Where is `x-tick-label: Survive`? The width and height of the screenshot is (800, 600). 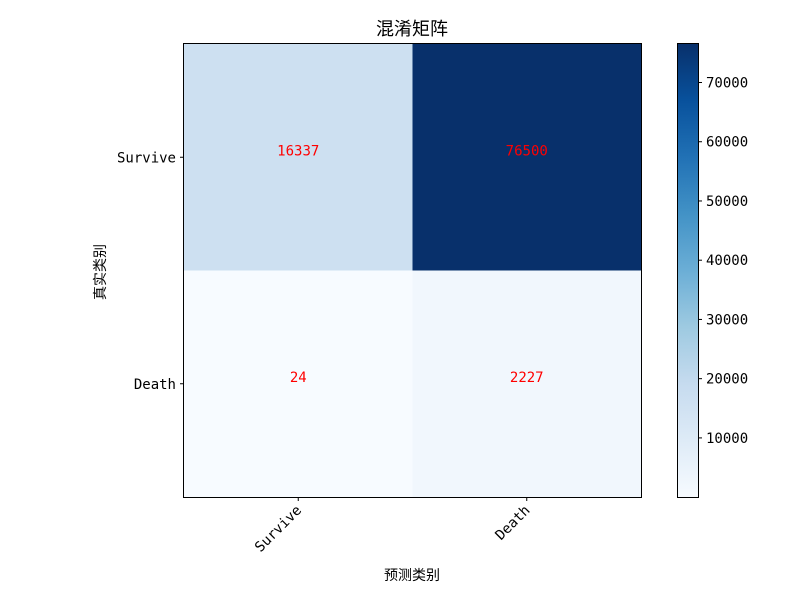 x-tick-label: Survive is located at coordinates (278, 529).